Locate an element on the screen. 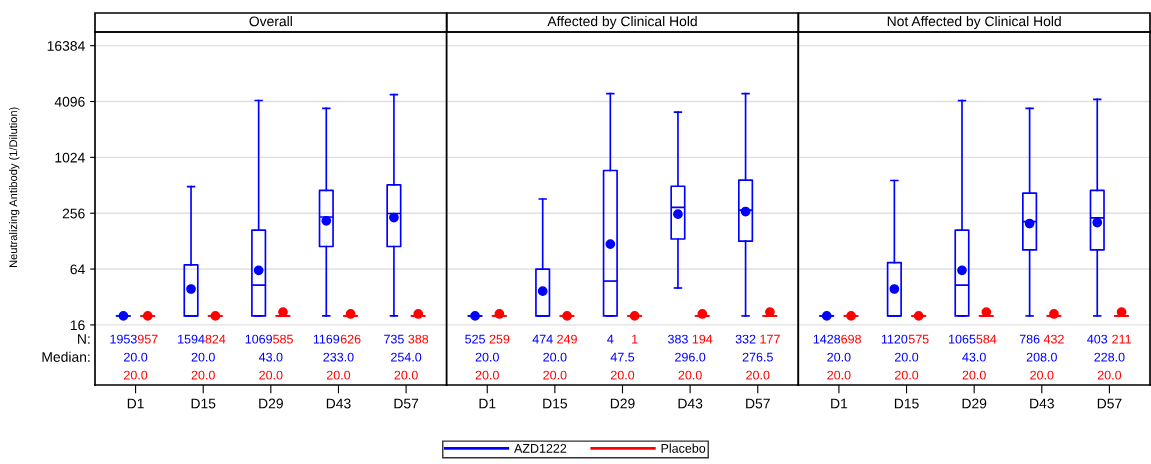  text: 432 is located at coordinates (1053, 339).